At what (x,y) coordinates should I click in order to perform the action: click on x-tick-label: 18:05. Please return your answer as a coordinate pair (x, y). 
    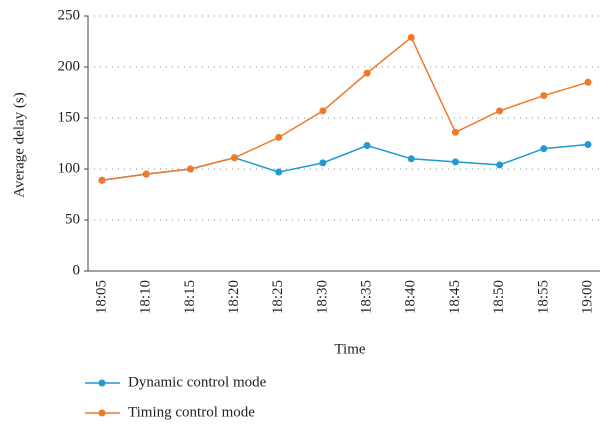
    Looking at the image, I should click on (101, 297).